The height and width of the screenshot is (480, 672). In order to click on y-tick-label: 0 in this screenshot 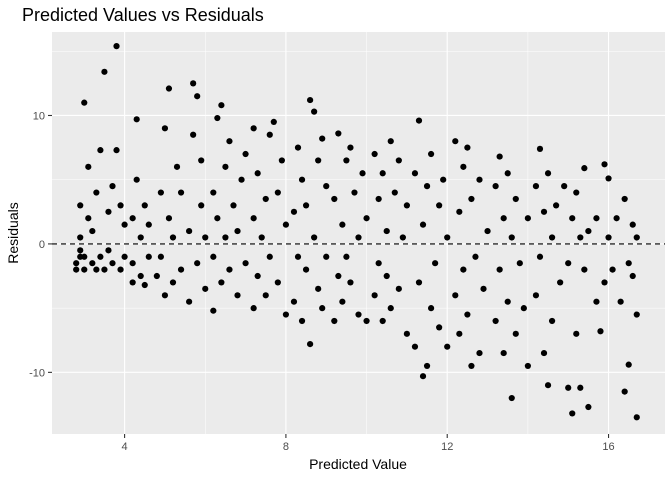, I will do `click(42, 245)`.